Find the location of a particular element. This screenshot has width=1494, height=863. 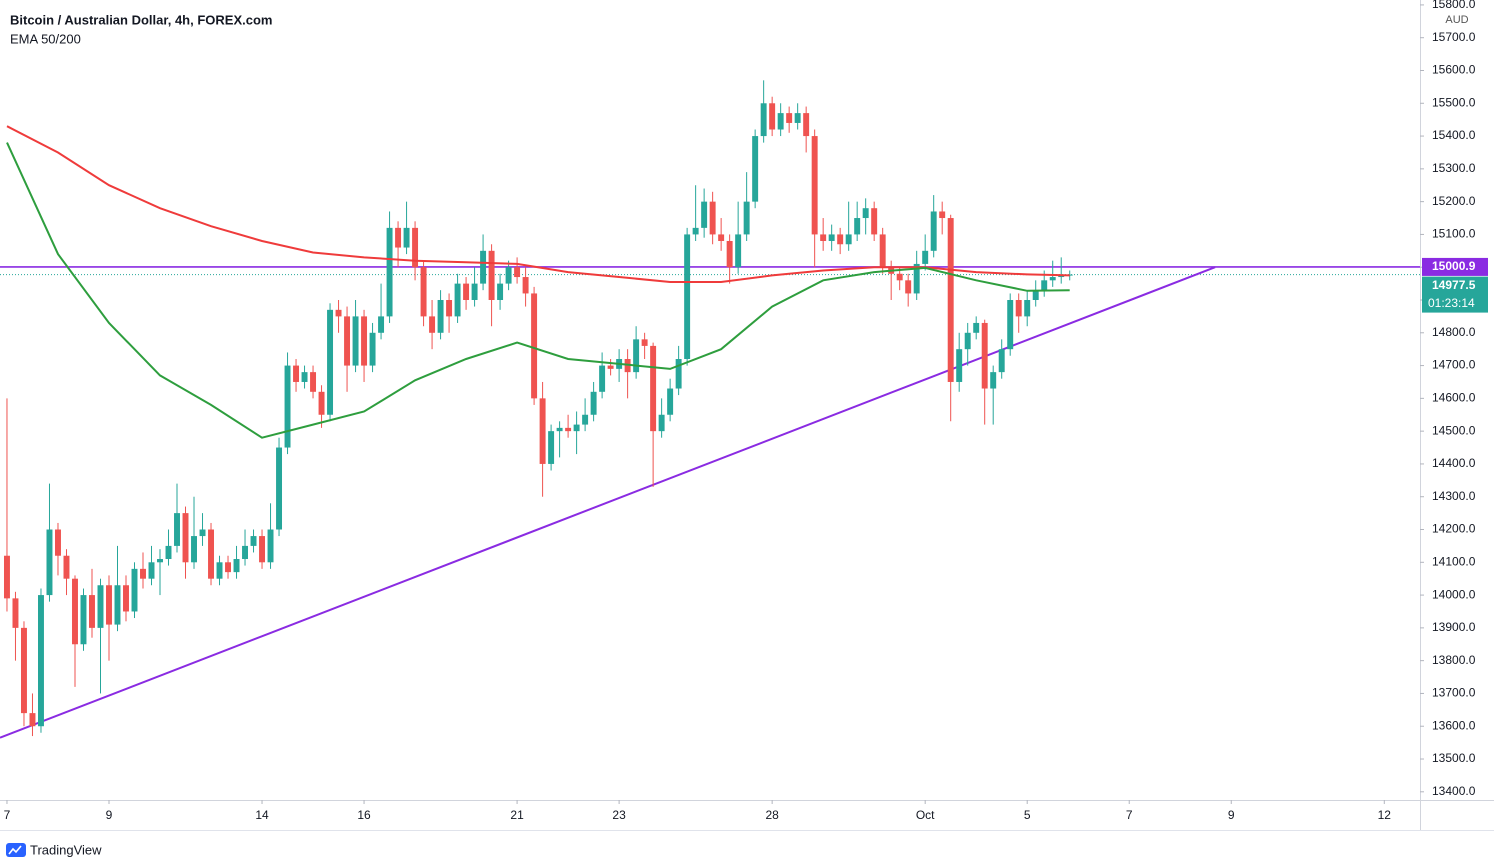

y-tick-label: 15100.0 is located at coordinates (1454, 234).